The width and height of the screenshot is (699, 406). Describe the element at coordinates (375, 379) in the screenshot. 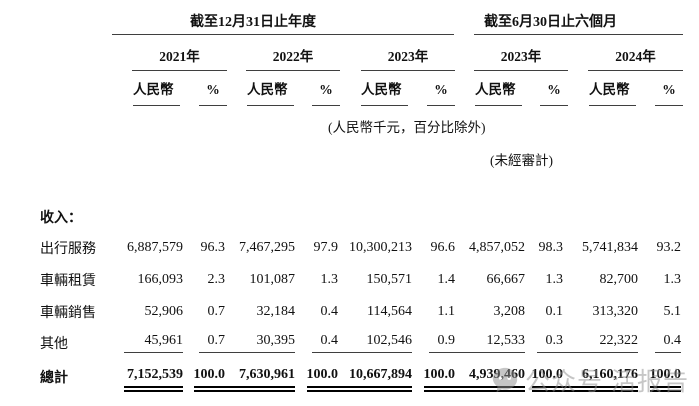

I see `total-value-cell: 10,667,894` at that location.